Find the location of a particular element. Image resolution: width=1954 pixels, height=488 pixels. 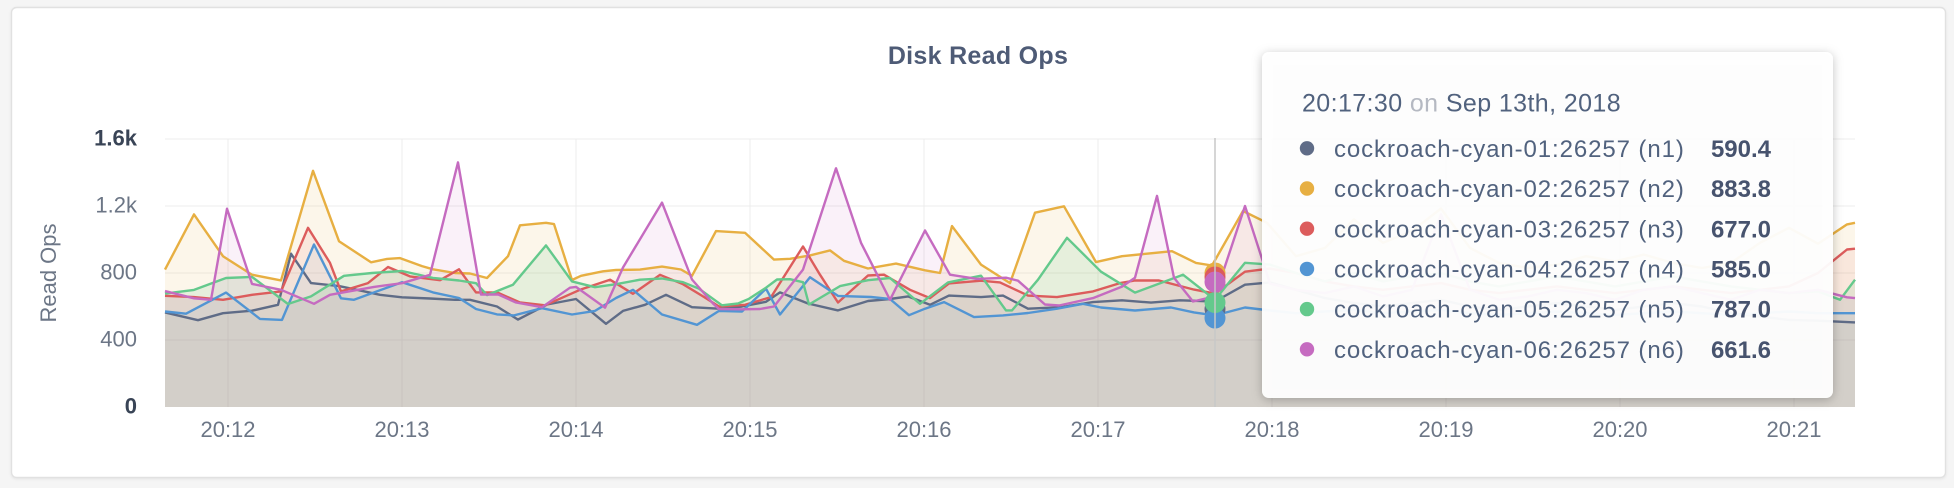

svg-text: cockroach-cyan-02:26257 (n2) is located at coordinates (1509, 189).